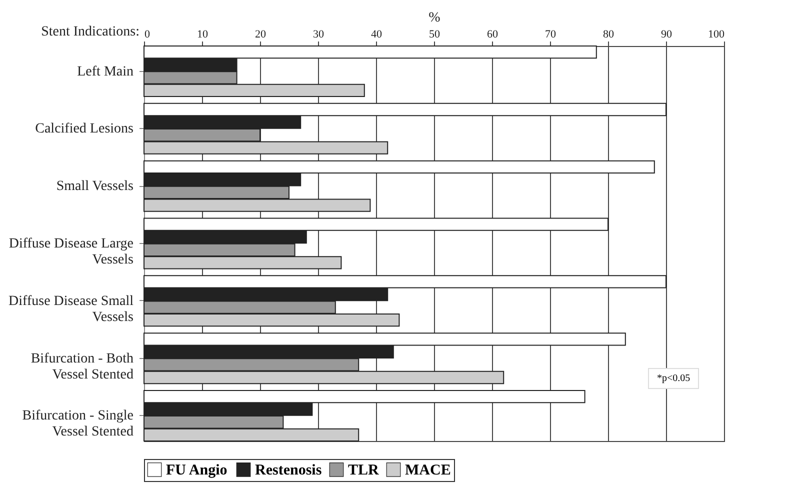 This screenshot has width=807, height=484. What do you see at coordinates (364, 470) in the screenshot?
I see `legend-label: TLR` at bounding box center [364, 470].